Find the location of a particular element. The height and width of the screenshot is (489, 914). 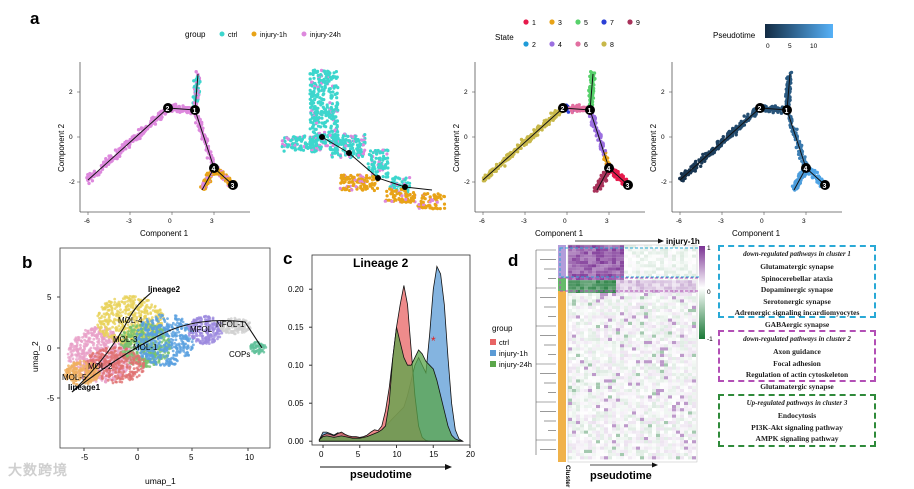

x-axis-label: Component 1 is located at coordinates (756, 233).